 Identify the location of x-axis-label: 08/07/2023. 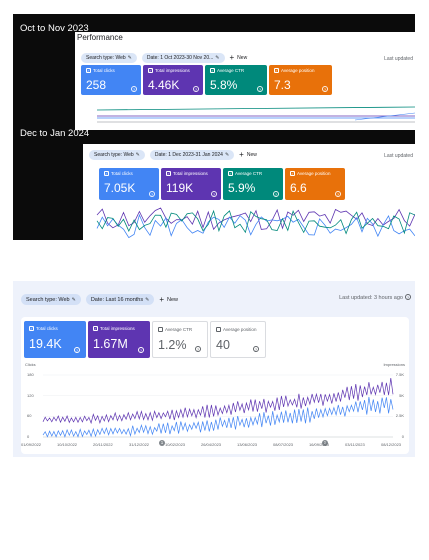
(283, 444).